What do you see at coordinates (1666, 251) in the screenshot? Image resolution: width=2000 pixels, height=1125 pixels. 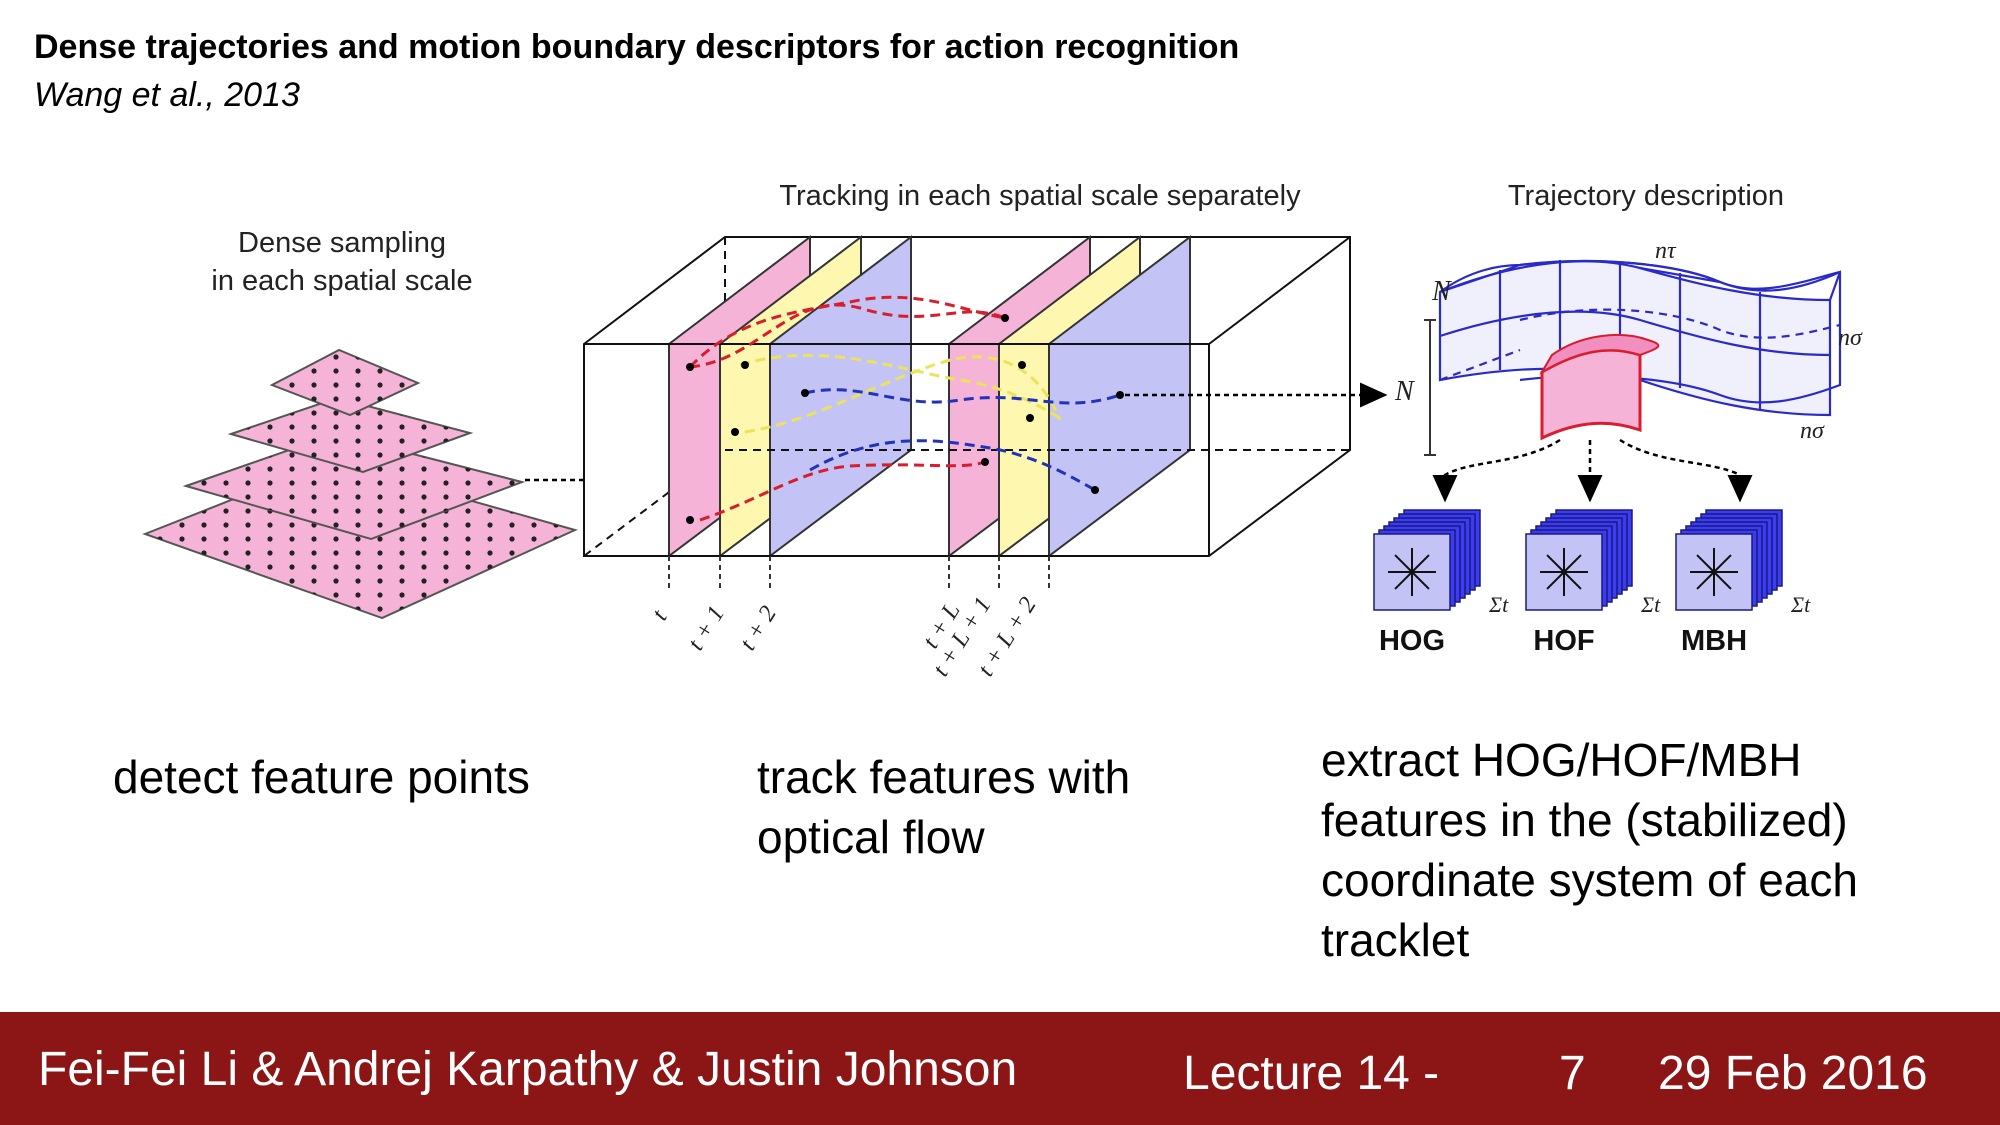 I see `label-n-tau: nτ` at bounding box center [1666, 251].